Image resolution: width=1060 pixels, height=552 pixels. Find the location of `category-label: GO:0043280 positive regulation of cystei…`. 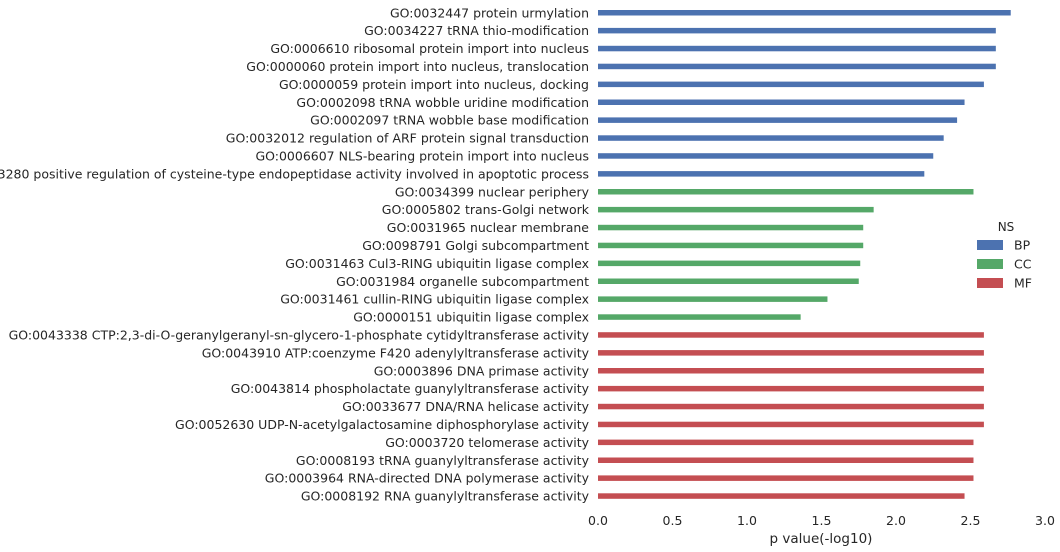

category-label: GO:0043280 positive regulation of cystei… is located at coordinates (294, 173).